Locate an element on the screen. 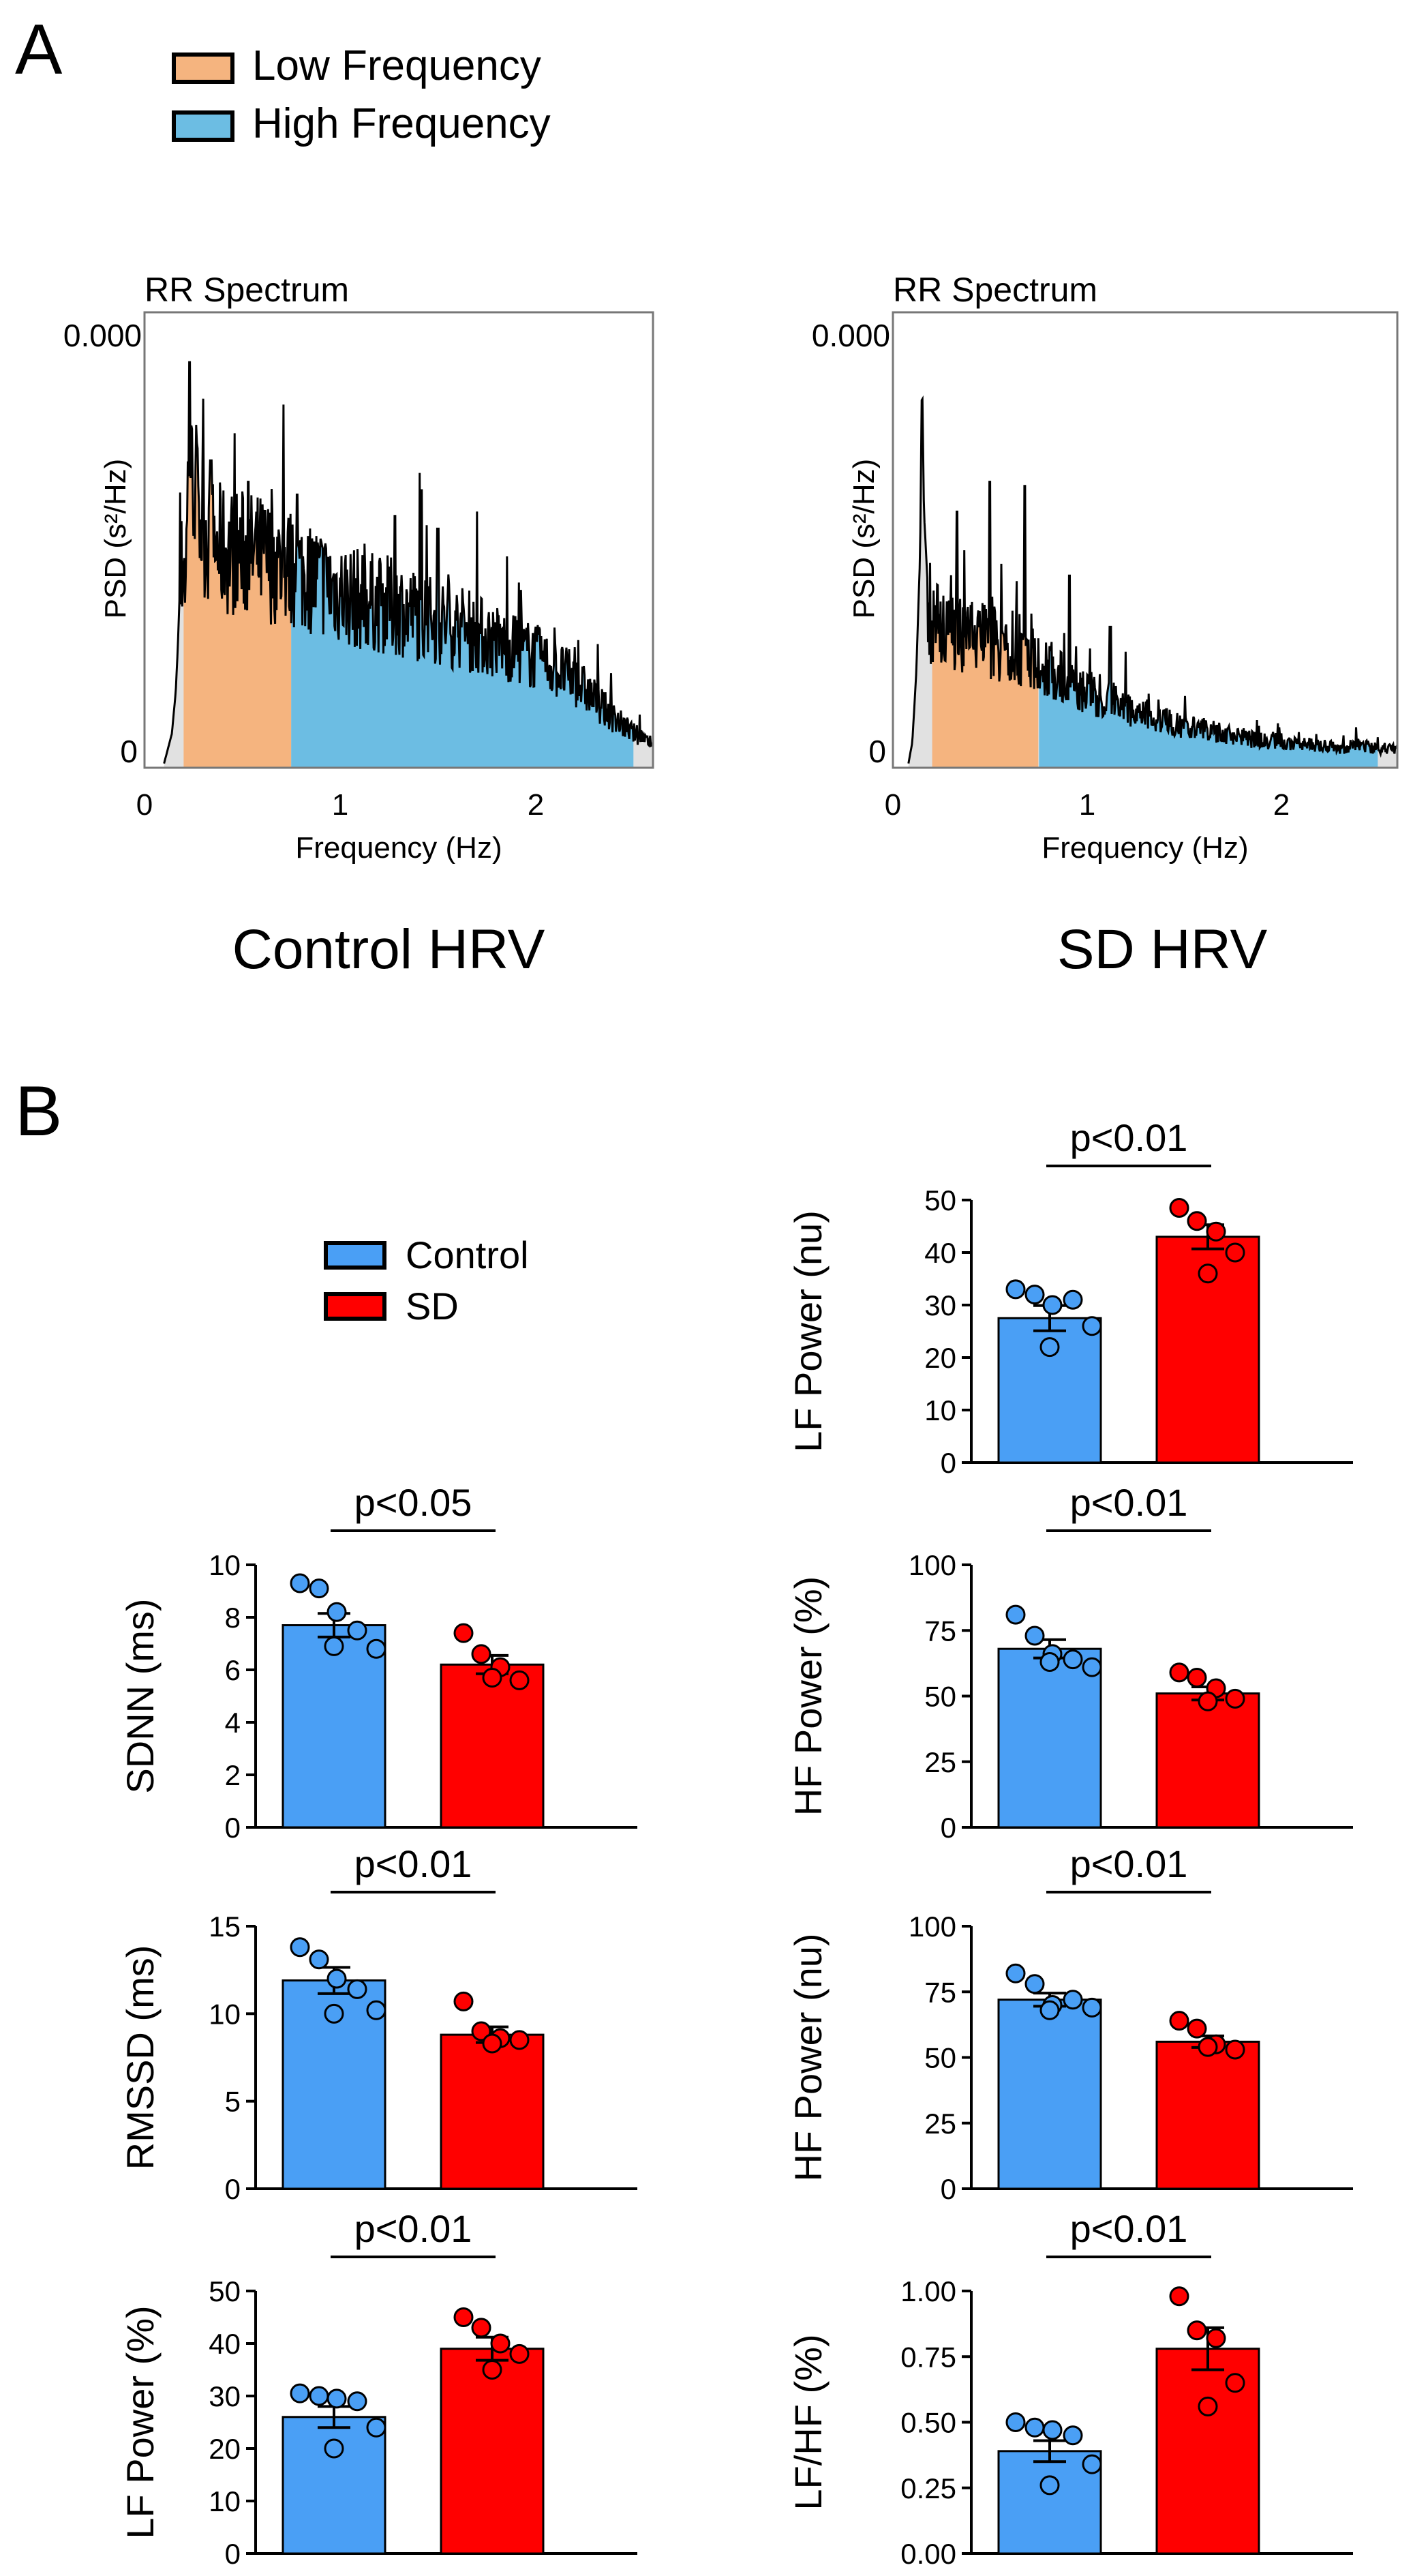 Image resolution: width=1413 pixels, height=2576 pixels. legend-label-hf: High Frequency is located at coordinates (401, 123).